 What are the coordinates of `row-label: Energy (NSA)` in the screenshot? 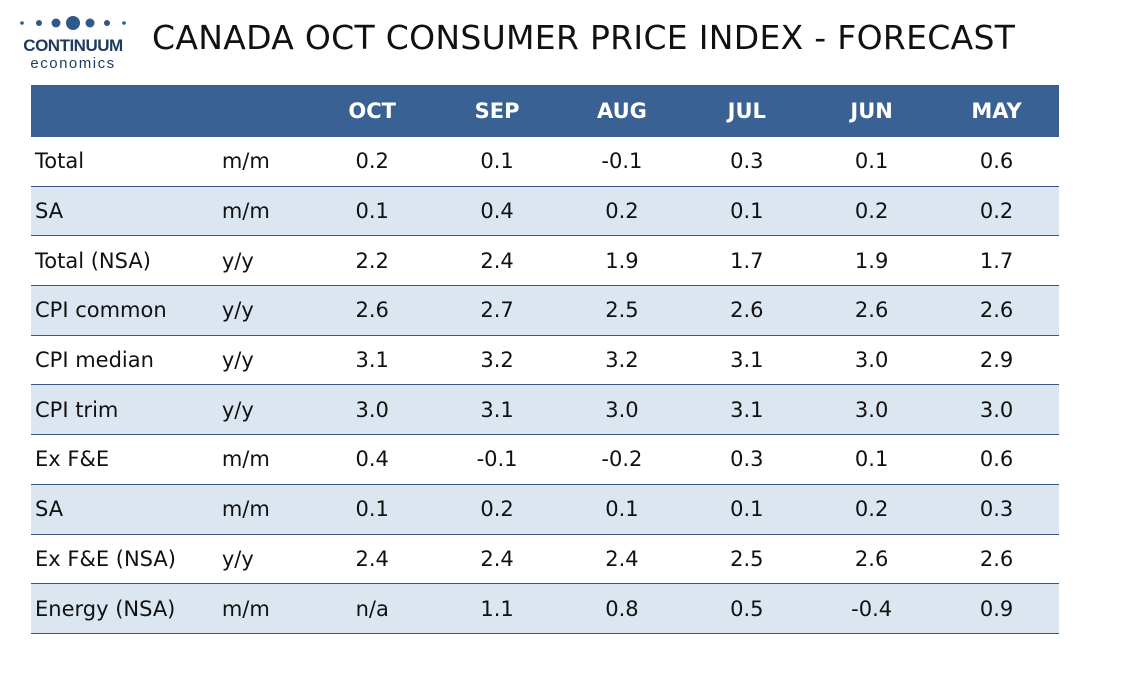 It's located at (124, 608).